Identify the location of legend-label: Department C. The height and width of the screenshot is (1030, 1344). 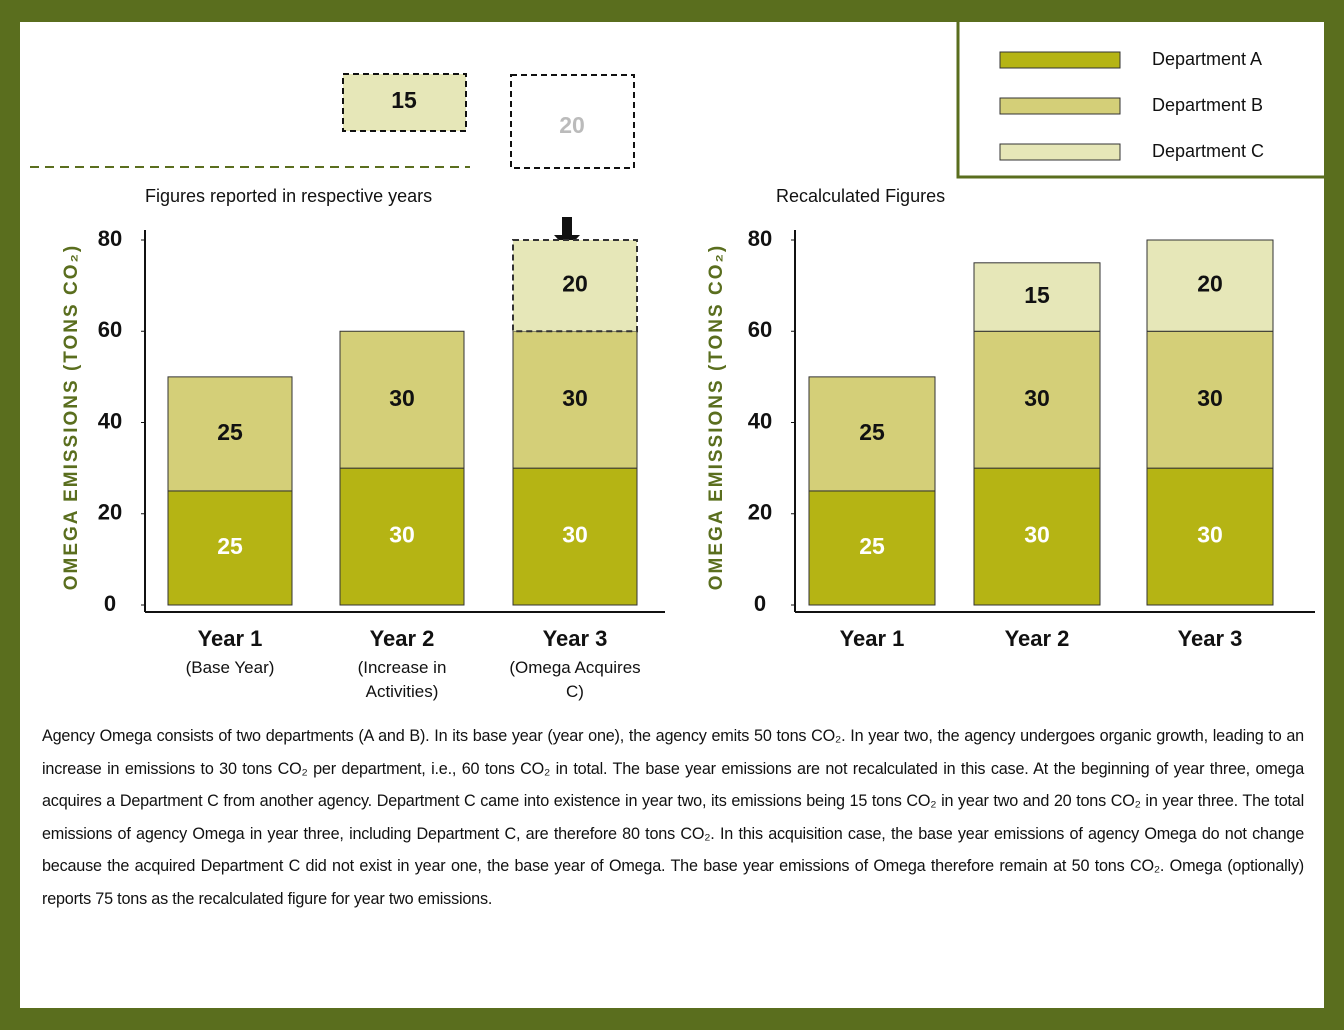
(1208, 151).